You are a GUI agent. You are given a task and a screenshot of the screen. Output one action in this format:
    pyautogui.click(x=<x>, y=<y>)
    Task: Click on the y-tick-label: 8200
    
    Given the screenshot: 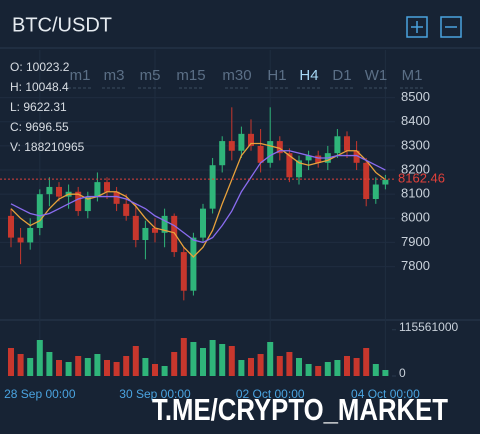 What is the action you would take?
    pyautogui.click(x=415, y=168)
    